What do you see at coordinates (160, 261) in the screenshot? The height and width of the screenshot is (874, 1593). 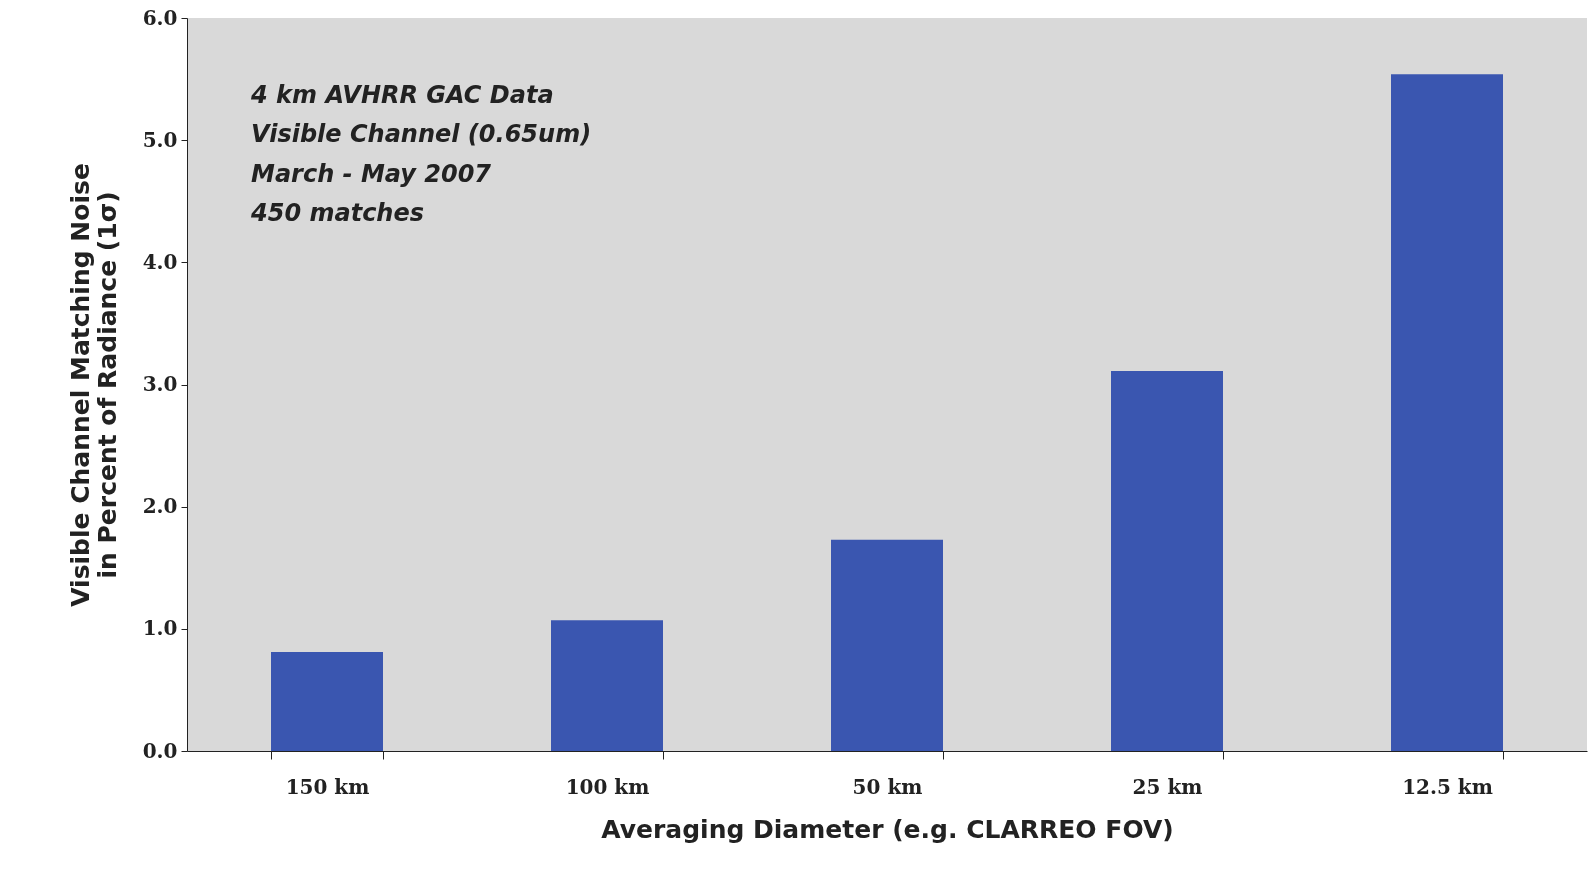 I see `y-tick-label: 4.0` at bounding box center [160, 261].